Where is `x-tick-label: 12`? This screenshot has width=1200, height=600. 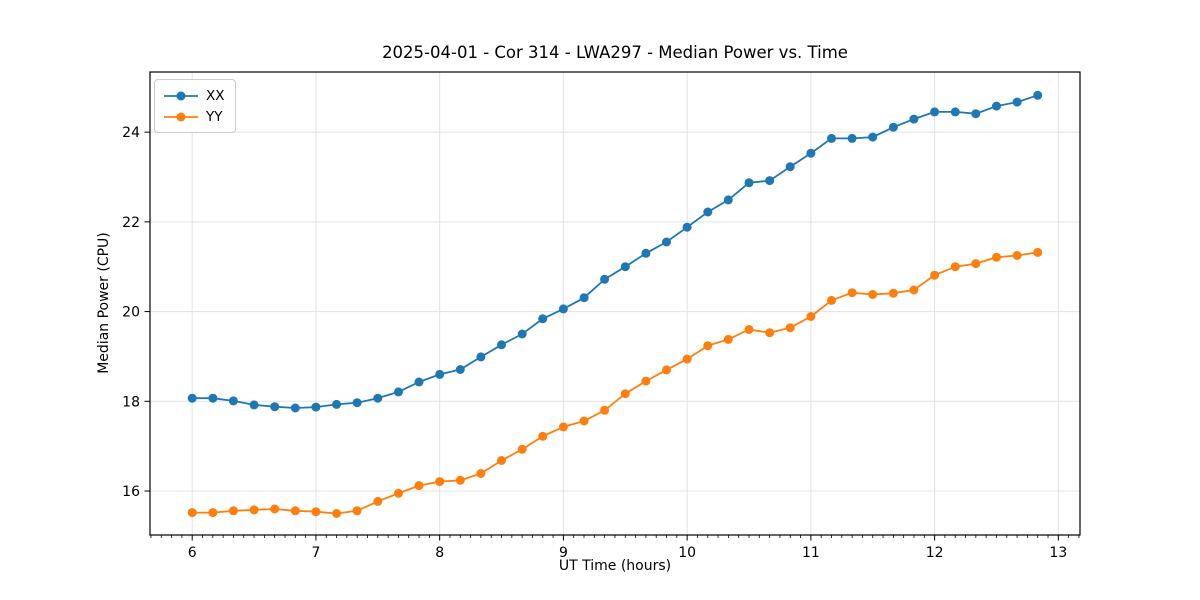
x-tick-label: 12 is located at coordinates (935, 553).